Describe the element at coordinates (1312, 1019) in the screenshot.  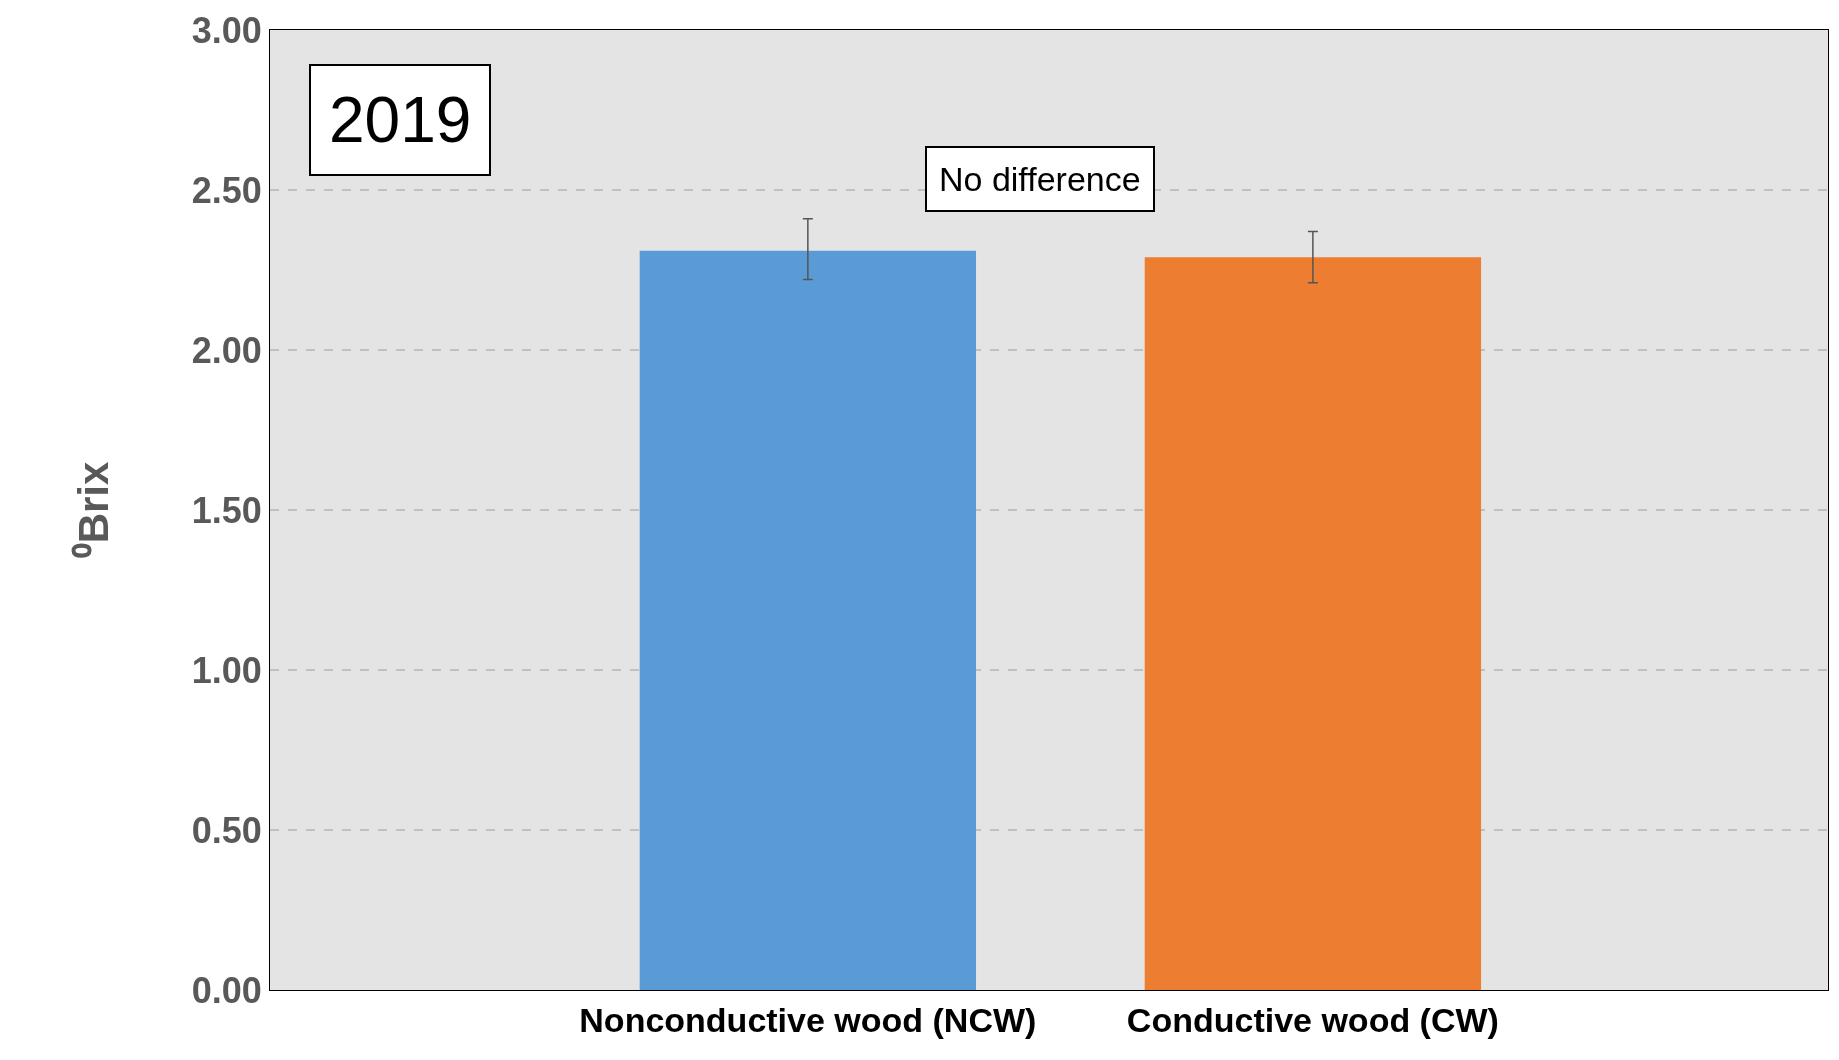
I see `x-tick-label: Conductive wood (CW)` at that location.